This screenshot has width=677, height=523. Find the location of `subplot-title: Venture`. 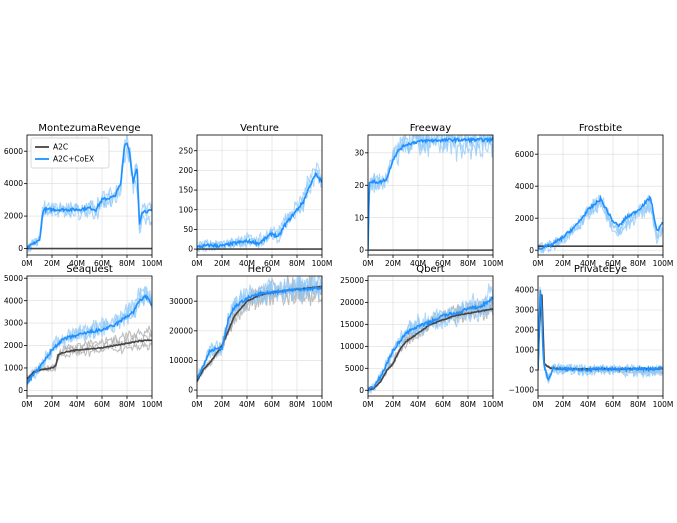

subplot-title: Venture is located at coordinates (259, 128).